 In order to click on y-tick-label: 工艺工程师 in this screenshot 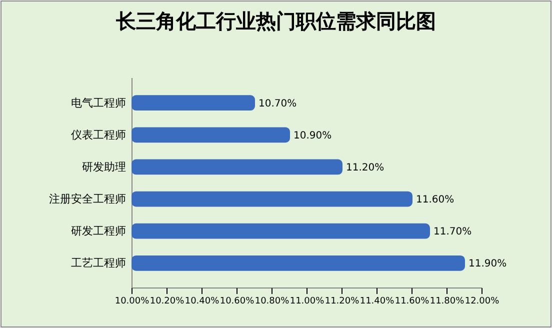, I will do `click(98, 263)`.